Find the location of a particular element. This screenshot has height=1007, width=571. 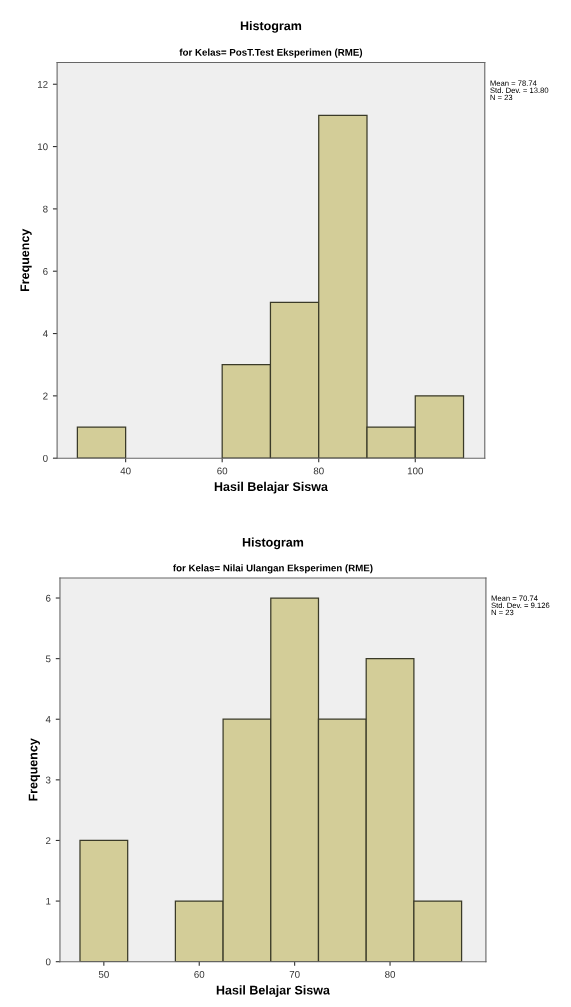

y-tick-label: 8 is located at coordinates (45, 209).